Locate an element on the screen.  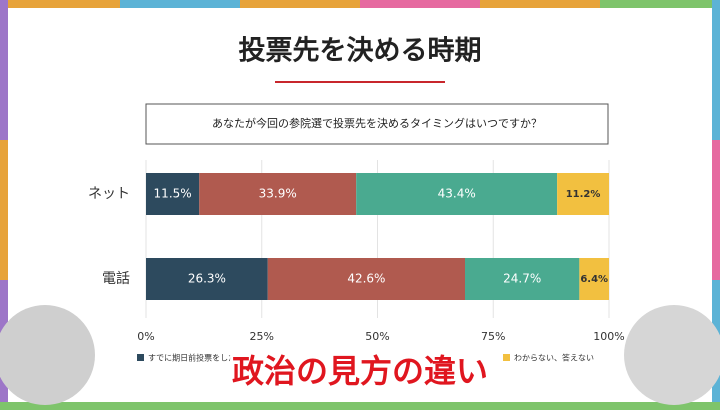
border-right is located at coordinates (716, 210).